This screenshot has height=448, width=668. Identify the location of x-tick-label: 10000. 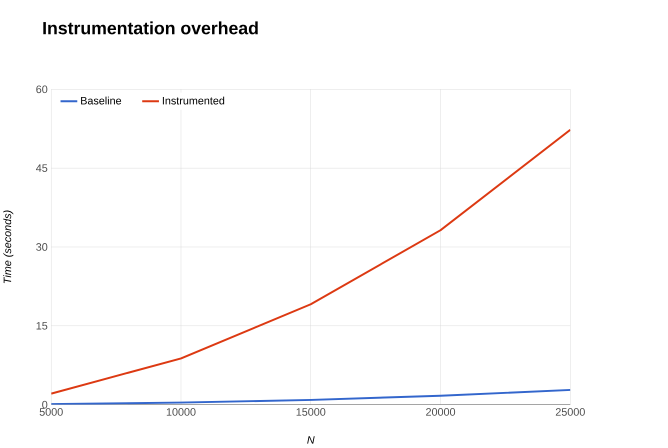
(181, 412).